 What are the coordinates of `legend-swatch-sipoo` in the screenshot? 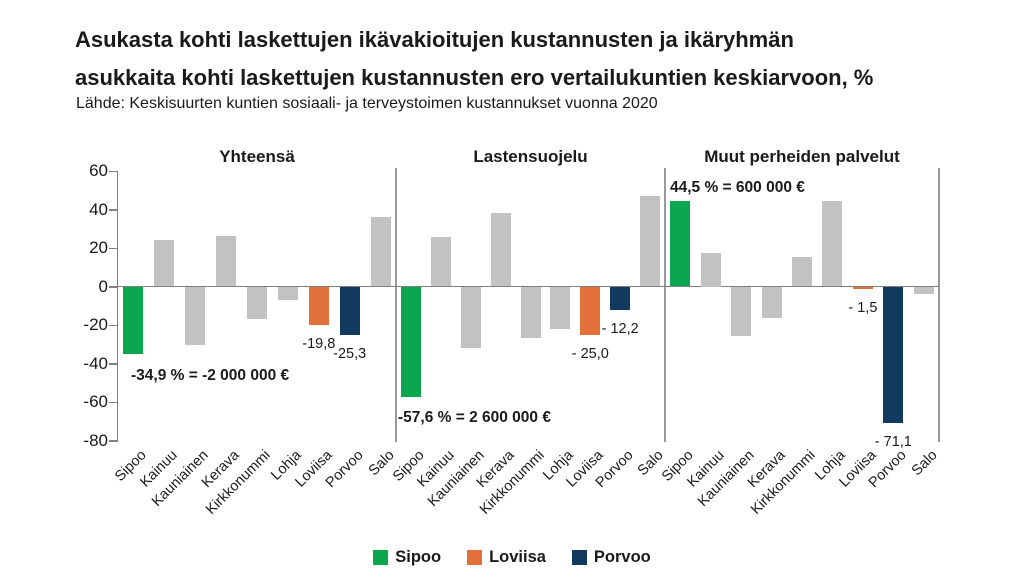 It's located at (381, 557).